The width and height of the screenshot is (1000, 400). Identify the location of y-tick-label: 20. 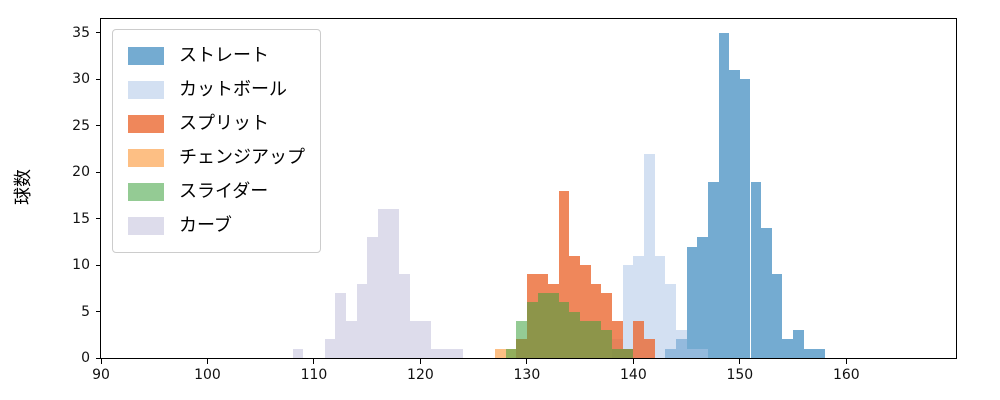
(81, 172).